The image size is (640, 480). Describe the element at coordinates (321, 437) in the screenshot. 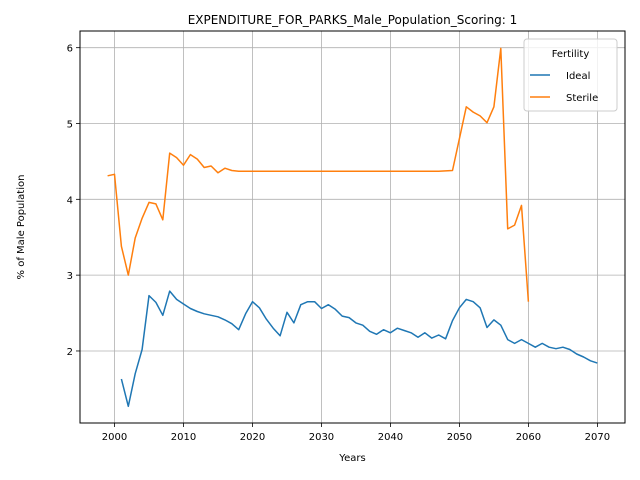

I see `x-tick-label: 2030` at that location.